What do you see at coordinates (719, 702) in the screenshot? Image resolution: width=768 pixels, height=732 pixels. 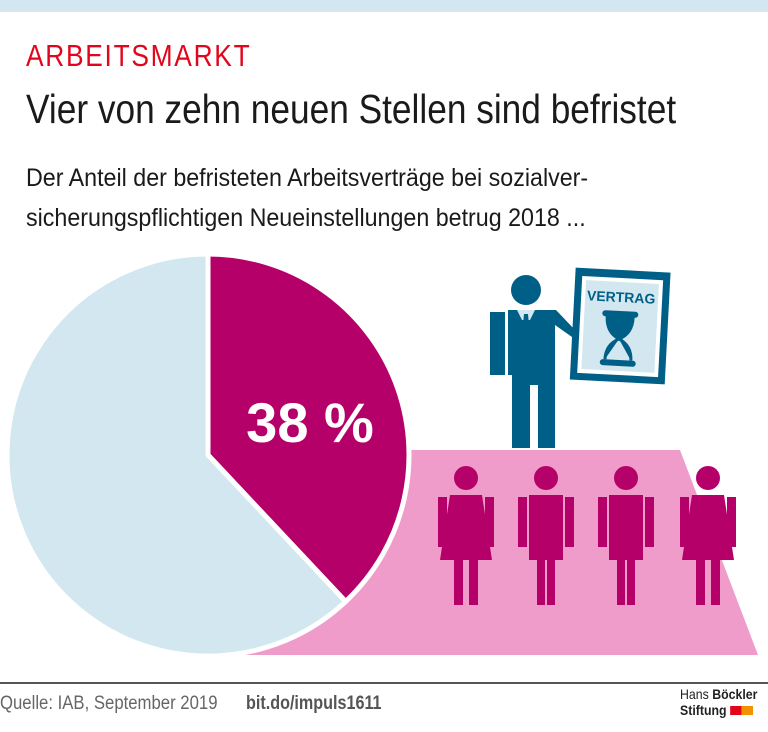 I see `logo: Hans Böckler Stiftung` at bounding box center [719, 702].